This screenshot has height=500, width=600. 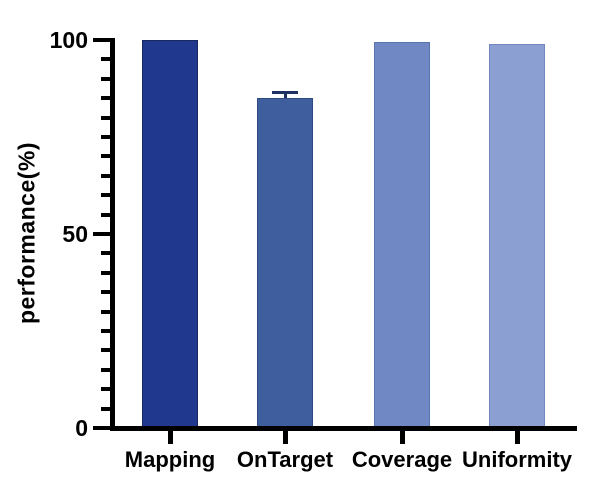 I want to click on x-tick-coverage, so click(x=402, y=437).